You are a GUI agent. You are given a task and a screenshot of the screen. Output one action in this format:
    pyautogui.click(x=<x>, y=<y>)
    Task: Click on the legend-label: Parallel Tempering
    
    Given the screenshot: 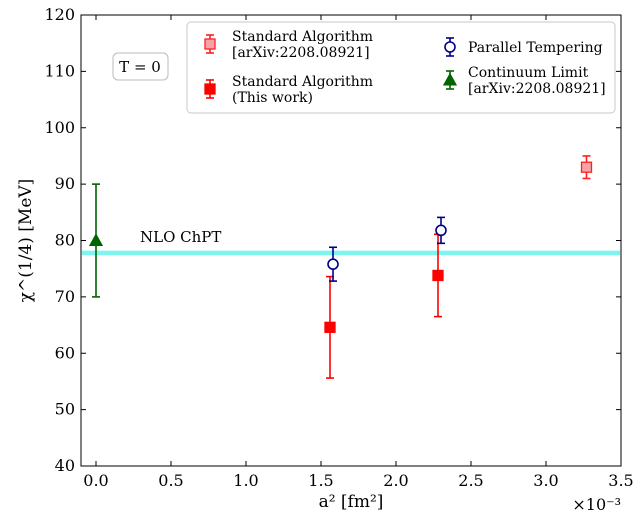 What is the action you would take?
    pyautogui.click(x=535, y=48)
    